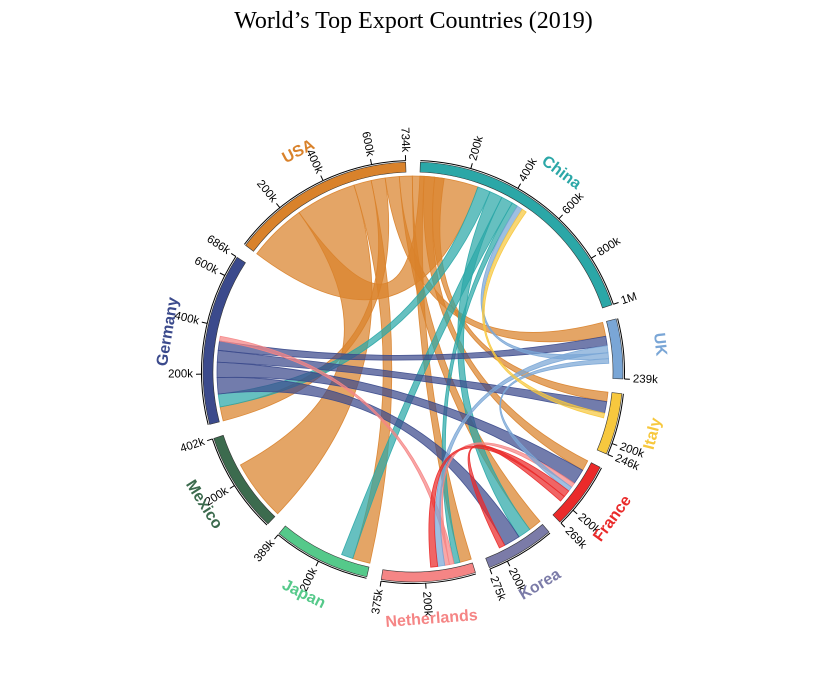  What do you see at coordinates (193, 445) in the screenshot?
I see `tick-label-mexico-1: 402k` at bounding box center [193, 445].